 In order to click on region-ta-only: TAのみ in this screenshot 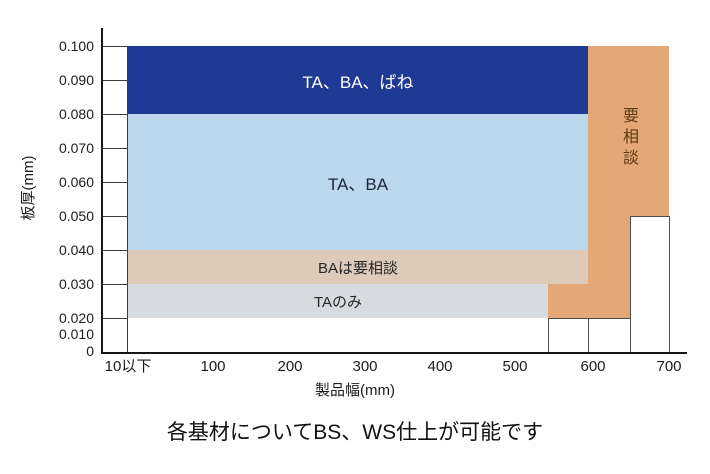, I will do `click(338, 301)`.